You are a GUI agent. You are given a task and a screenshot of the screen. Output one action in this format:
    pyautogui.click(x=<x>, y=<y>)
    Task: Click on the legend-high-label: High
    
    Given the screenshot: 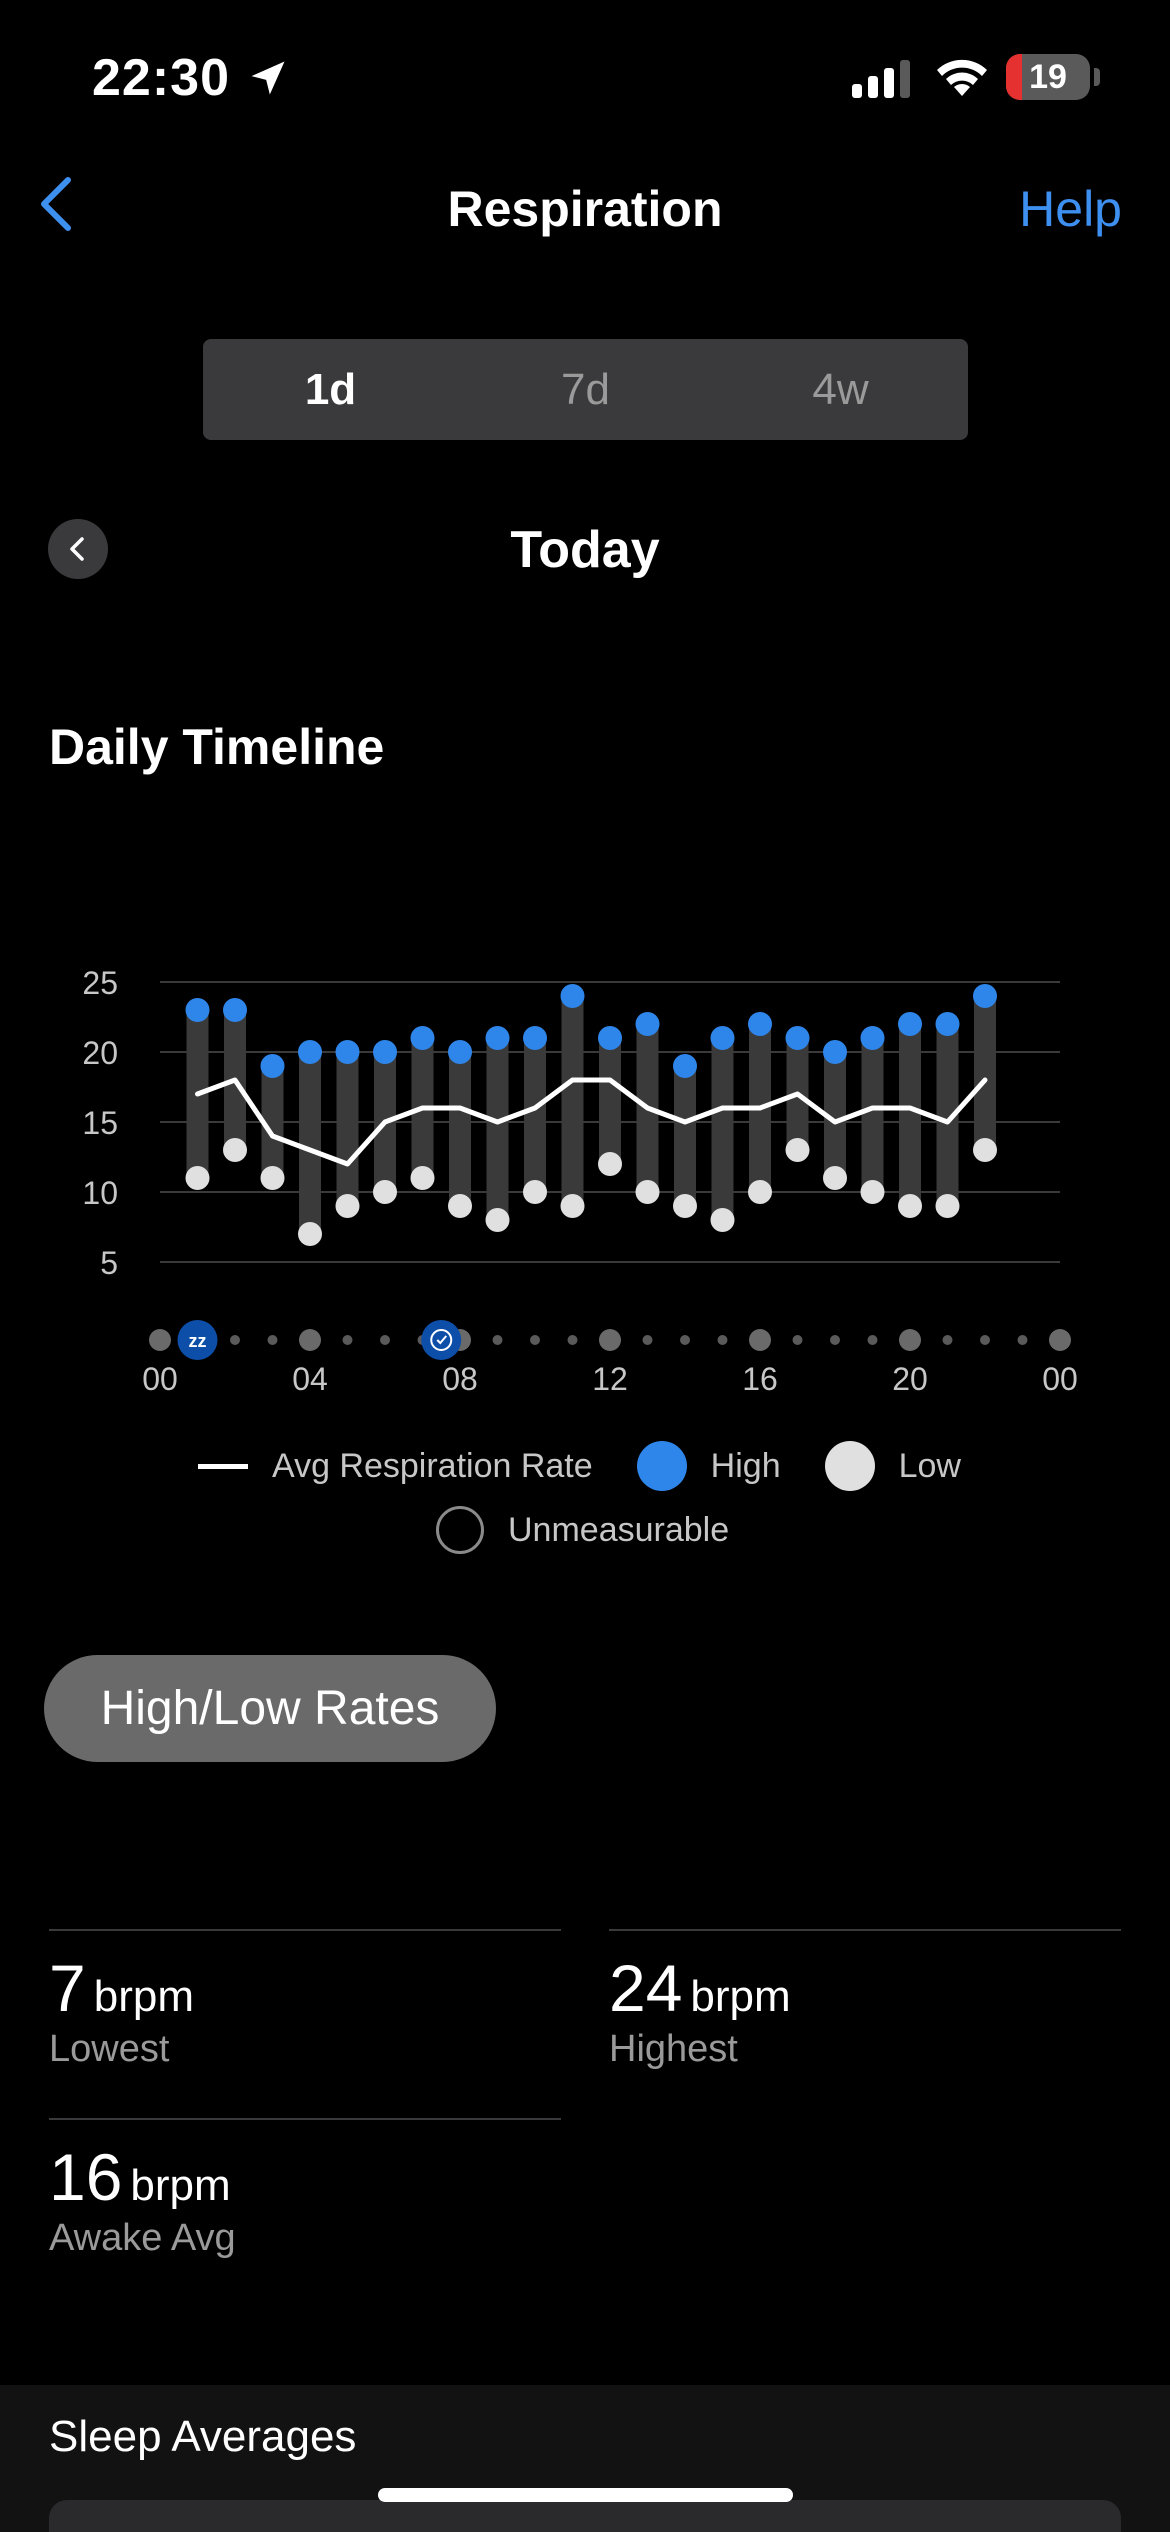 What is the action you would take?
    pyautogui.click(x=745, y=1465)
    